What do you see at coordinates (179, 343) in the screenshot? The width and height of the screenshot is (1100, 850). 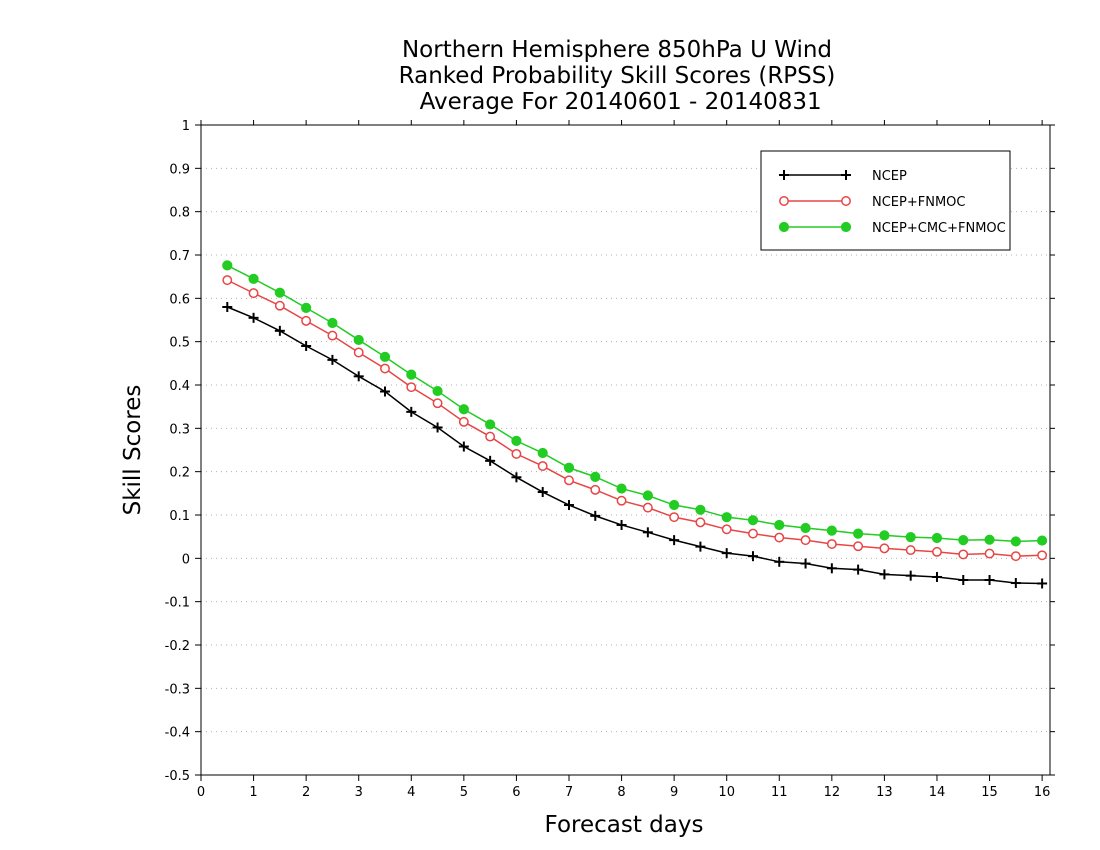 I see `y-tick-label: 0.5` at bounding box center [179, 343].